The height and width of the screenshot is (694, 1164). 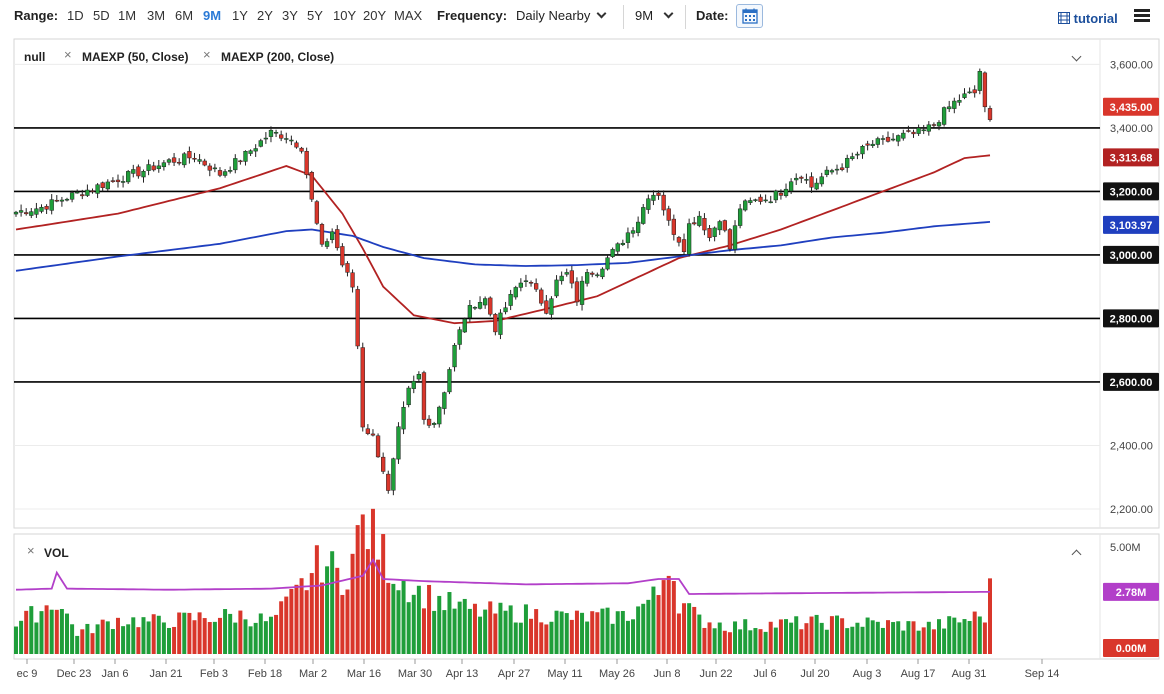 I want to click on period-select: 9M, so click(x=654, y=15).